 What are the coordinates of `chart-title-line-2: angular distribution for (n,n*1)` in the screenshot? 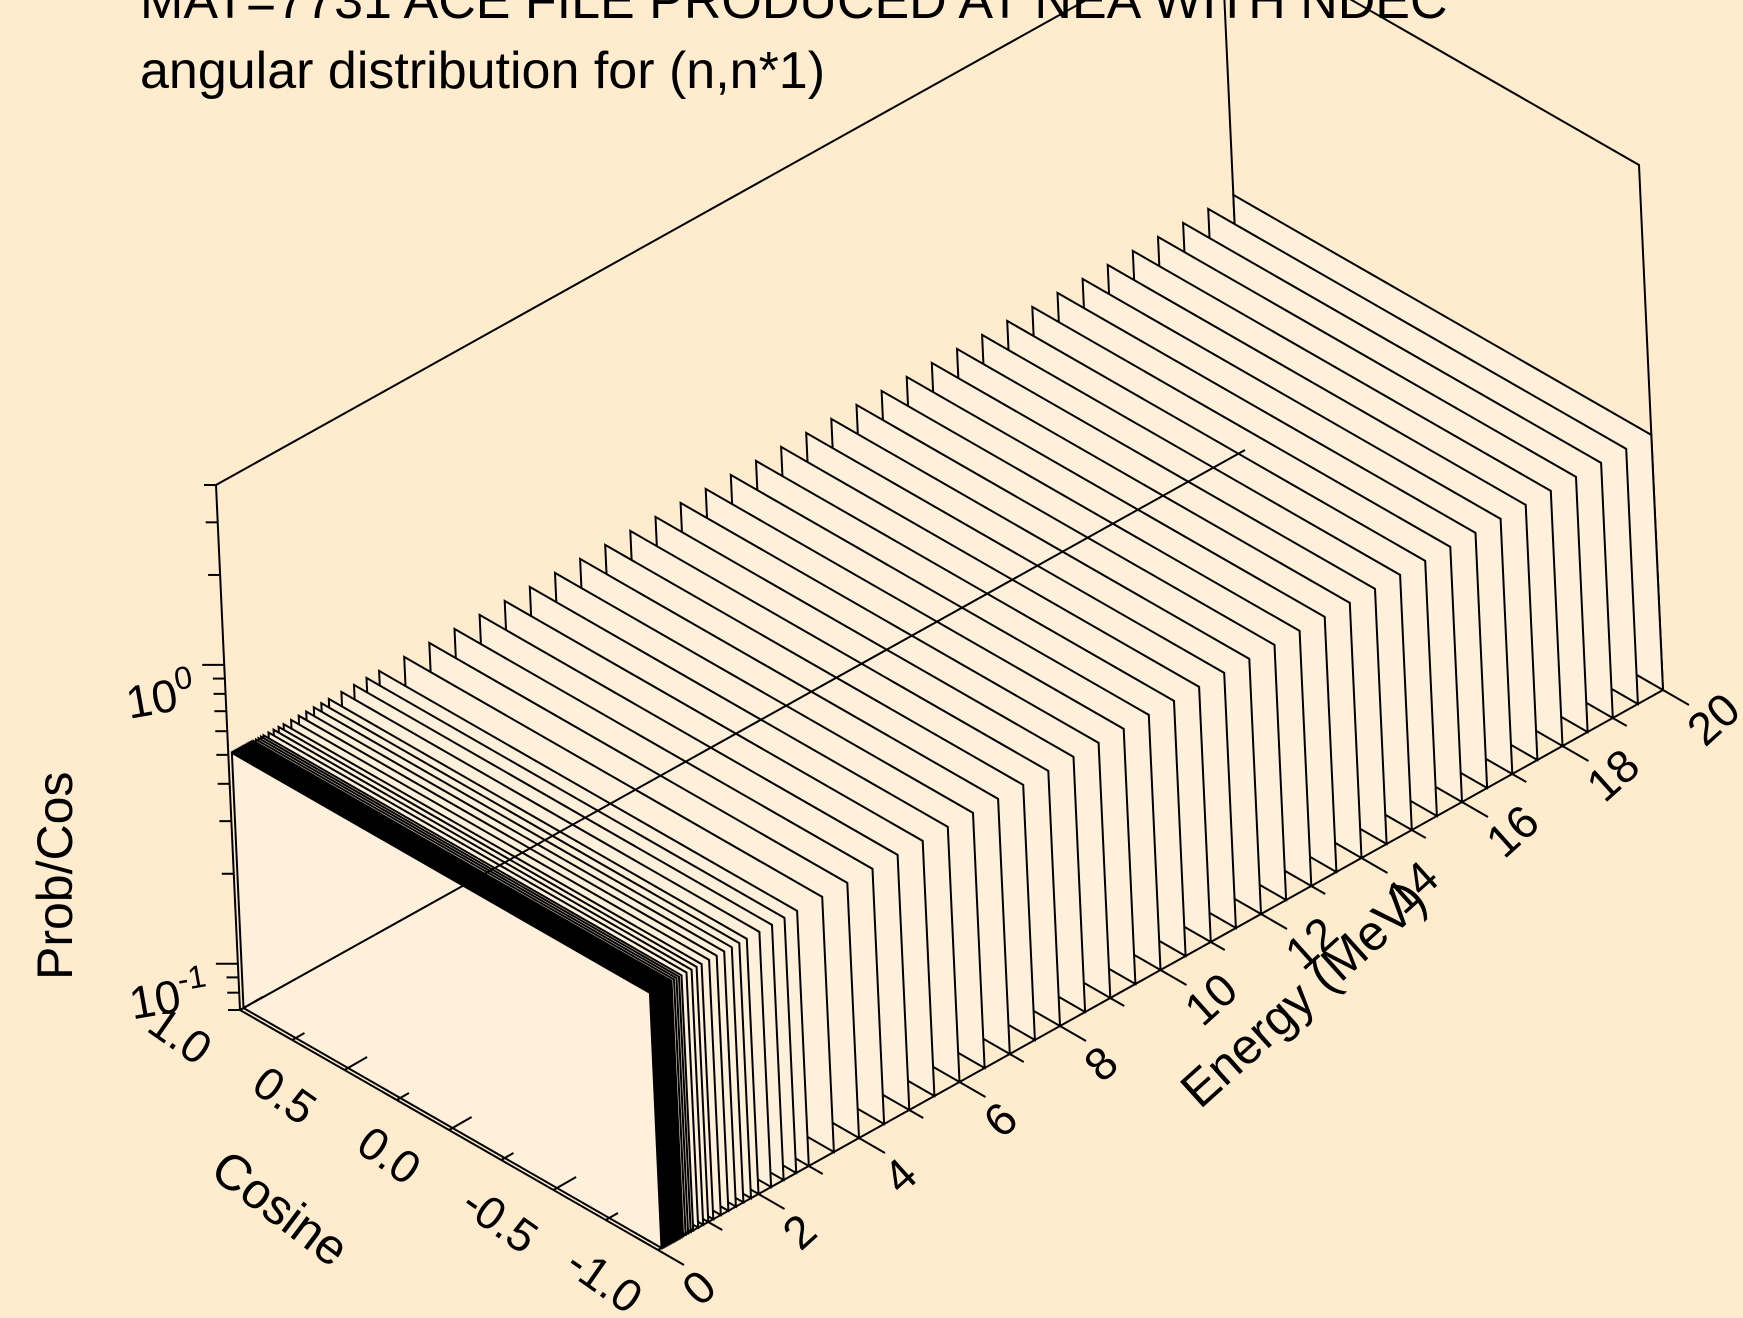 It's located at (482, 71).